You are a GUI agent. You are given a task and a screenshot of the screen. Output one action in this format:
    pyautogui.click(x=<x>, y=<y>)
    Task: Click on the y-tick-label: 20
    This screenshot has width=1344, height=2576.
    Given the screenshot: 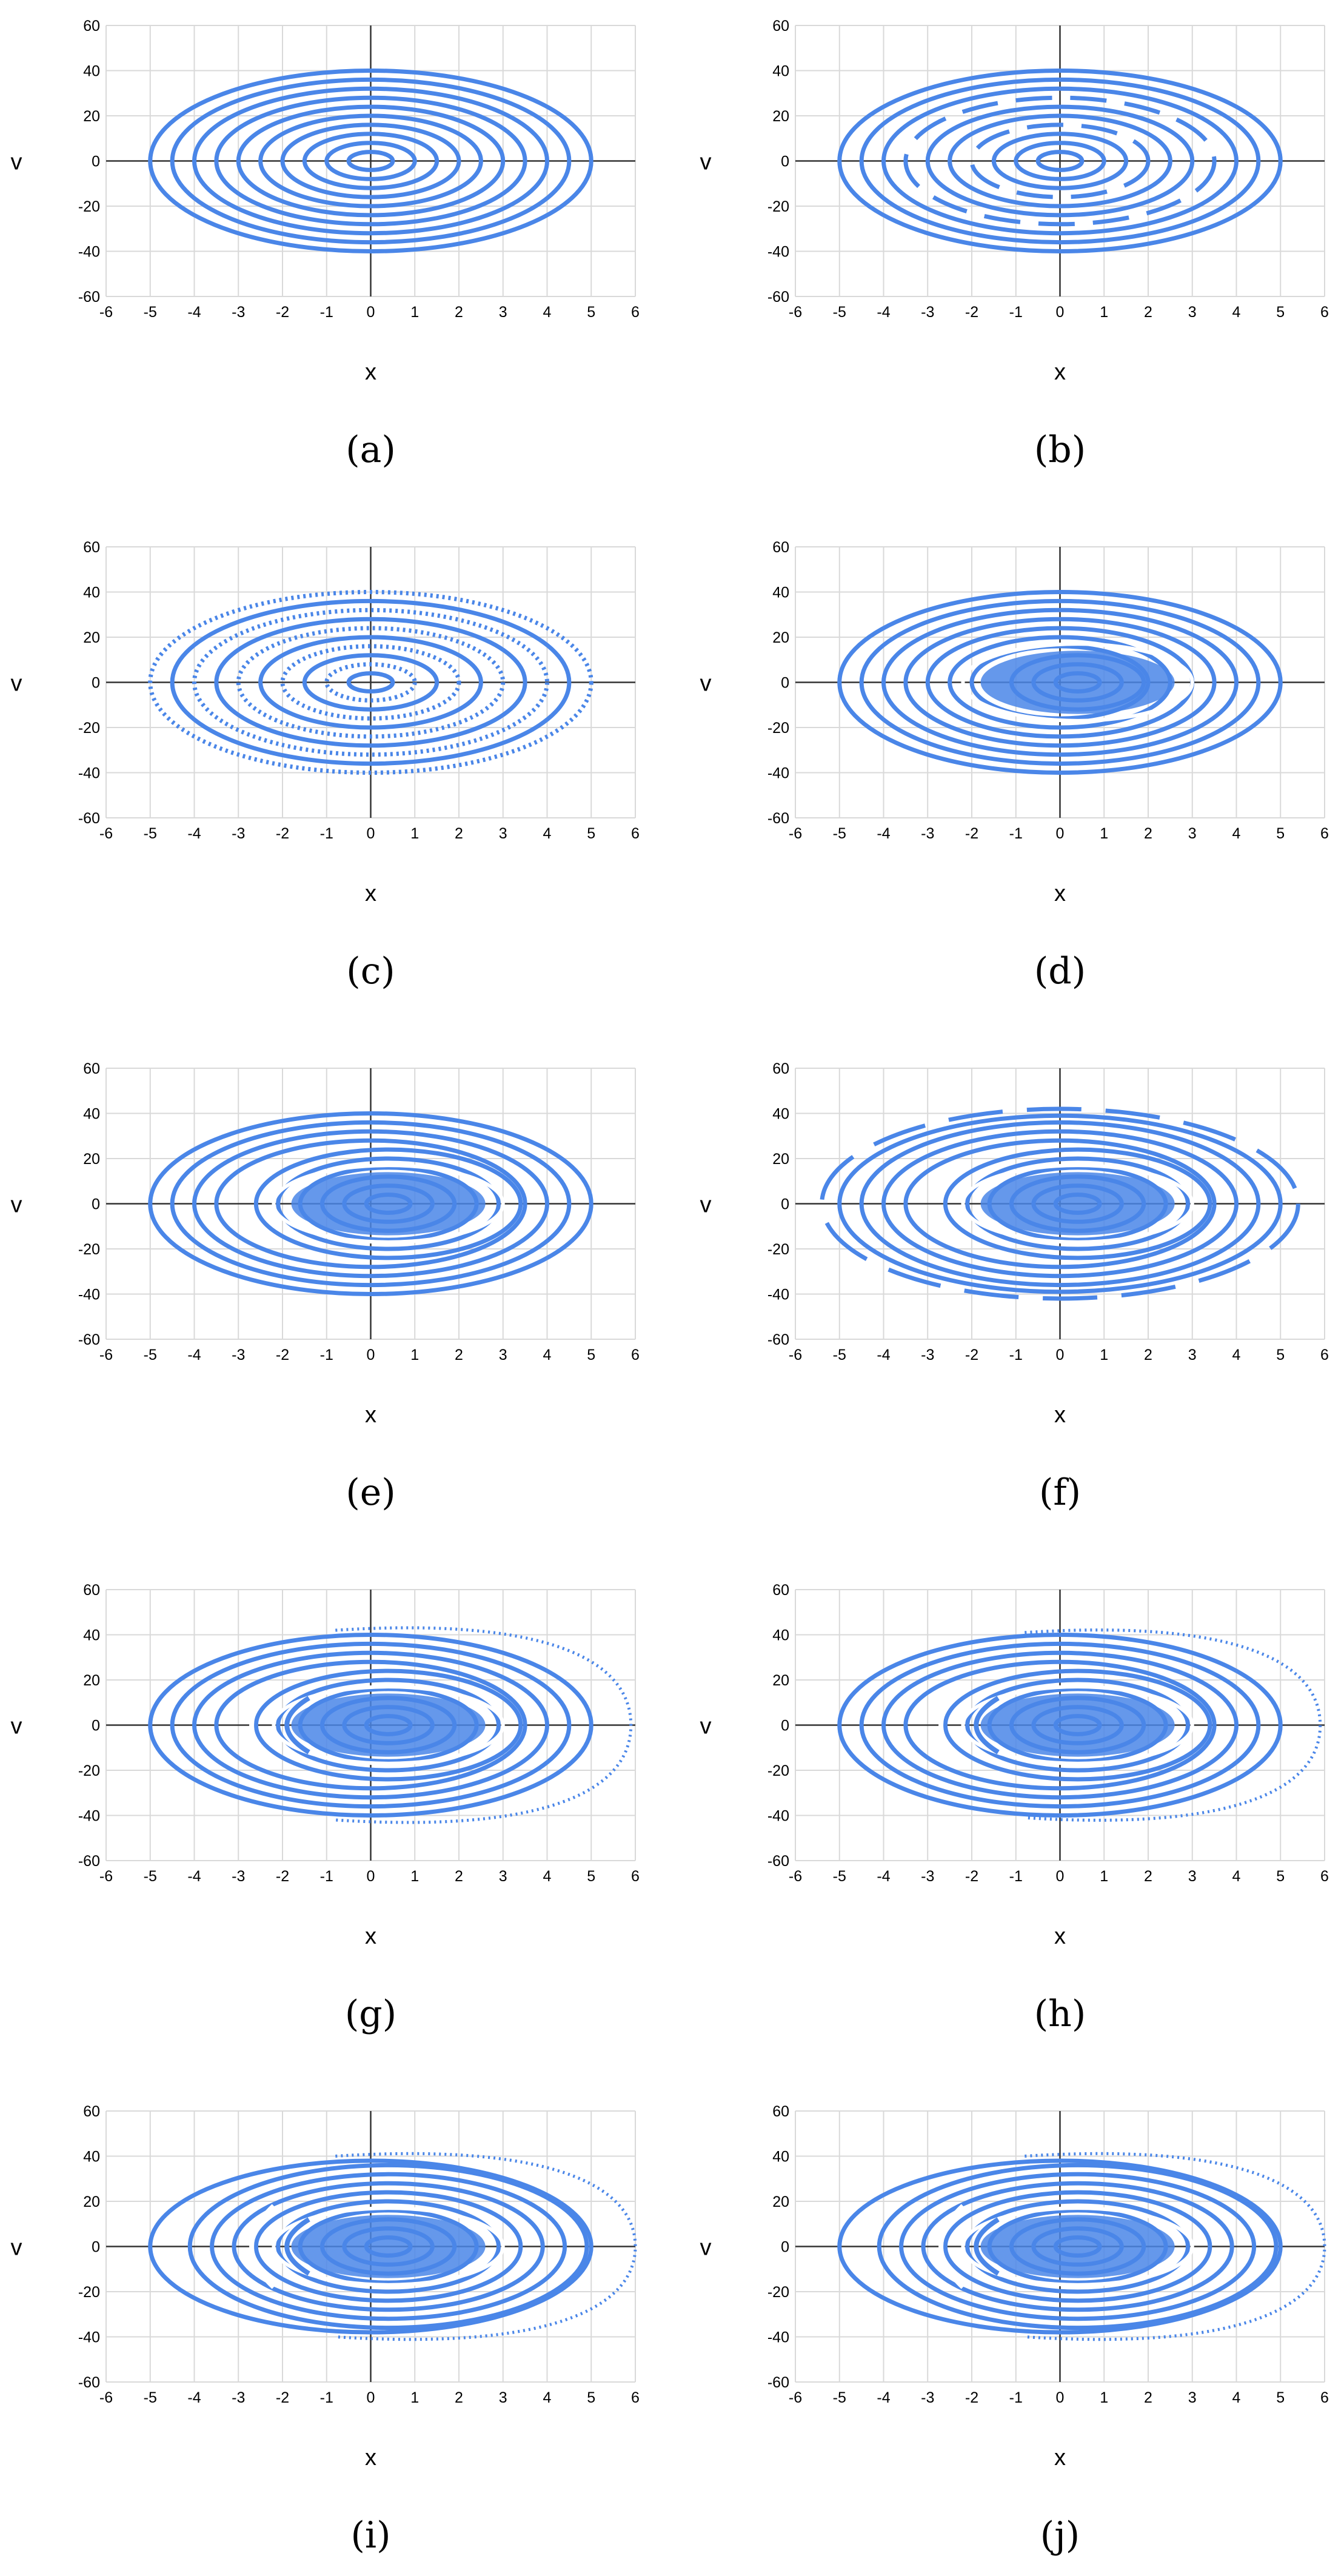 What is the action you would take?
    pyautogui.click(x=780, y=2201)
    